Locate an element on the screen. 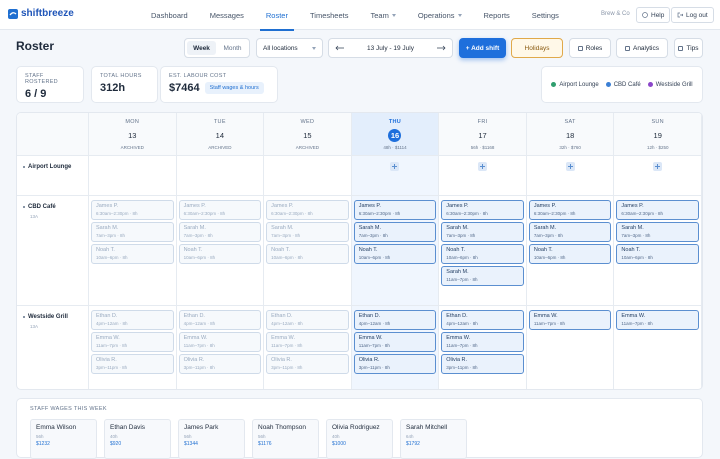  legend-label: Airport Lounge is located at coordinates (579, 84).